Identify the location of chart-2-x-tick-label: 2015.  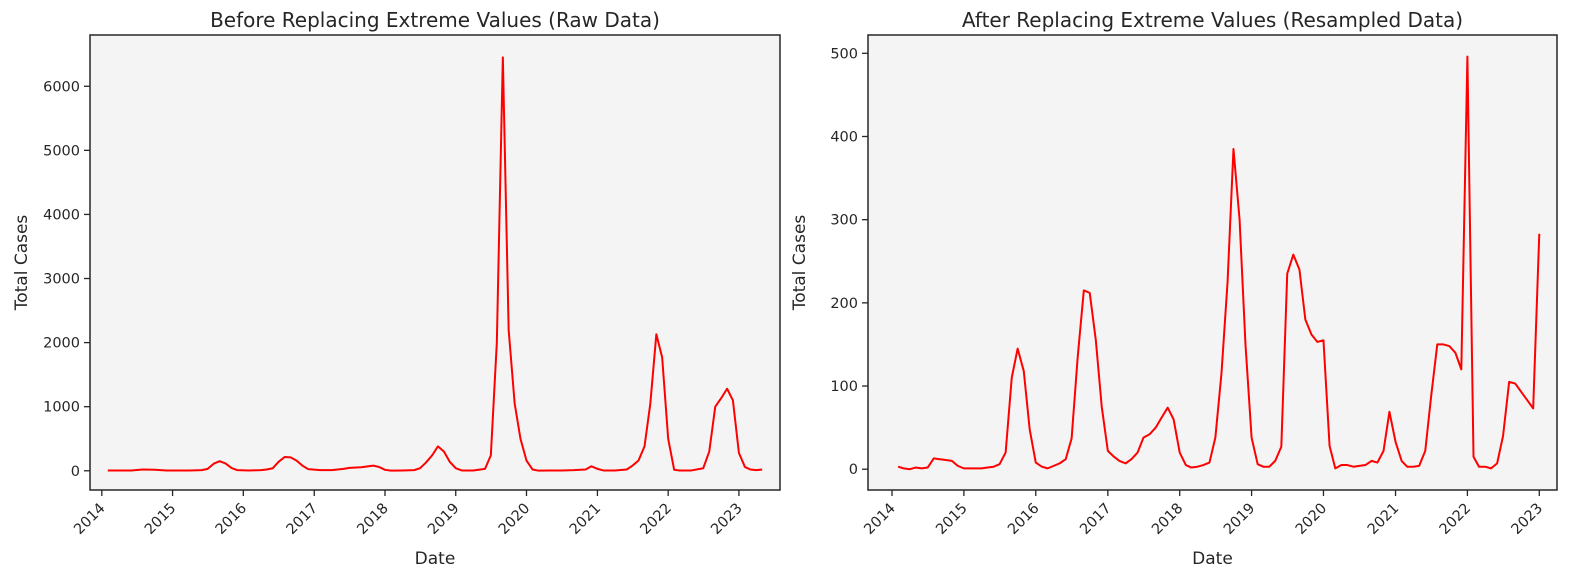
(951, 519).